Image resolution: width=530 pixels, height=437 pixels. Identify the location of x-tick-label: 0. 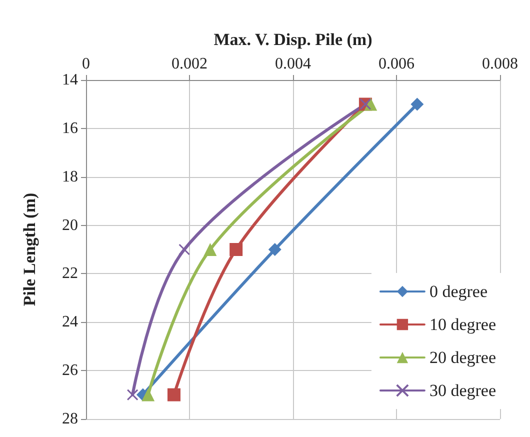
(86, 64).